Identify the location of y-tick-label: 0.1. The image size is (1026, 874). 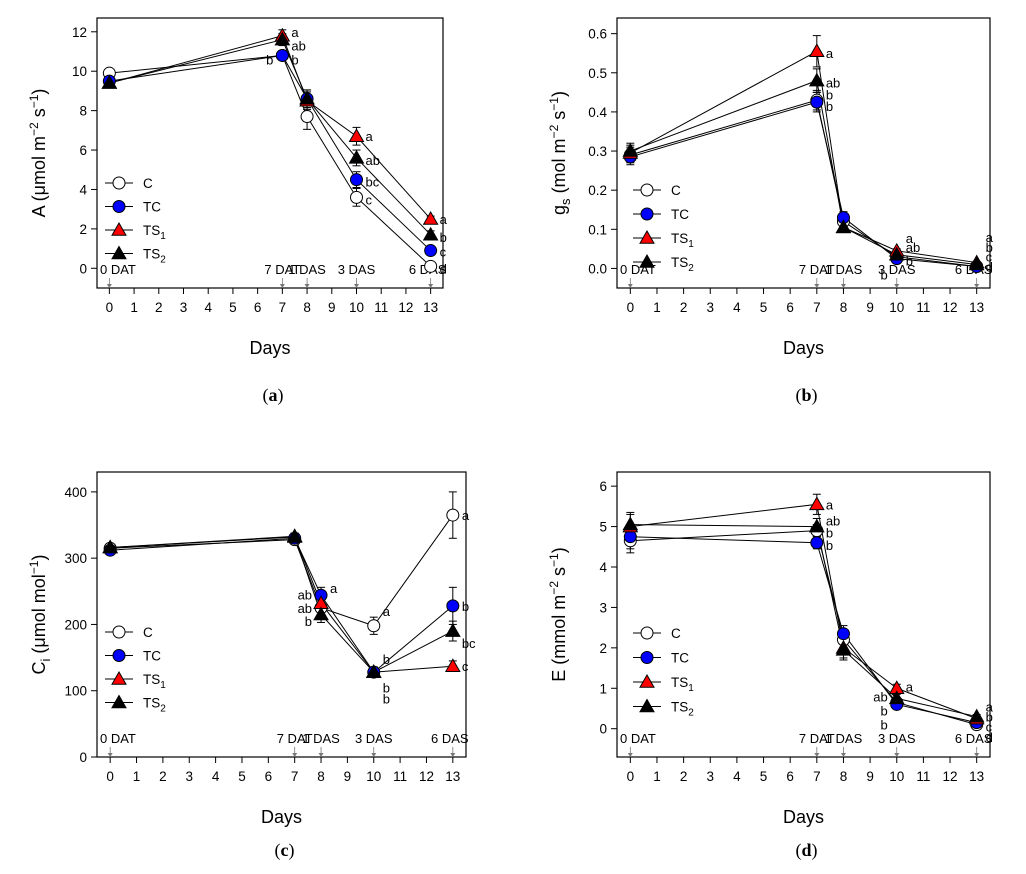
(597, 229).